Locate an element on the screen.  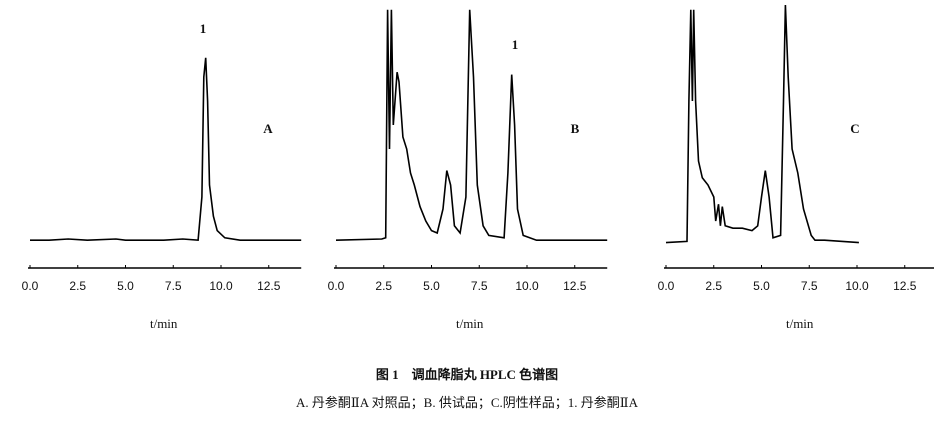
figure-legend: A. 丹参酮ⅡA 对照品；B. 供试品；C.阴性样品；1. 丹参酮ⅡA is located at coordinates (467, 403).